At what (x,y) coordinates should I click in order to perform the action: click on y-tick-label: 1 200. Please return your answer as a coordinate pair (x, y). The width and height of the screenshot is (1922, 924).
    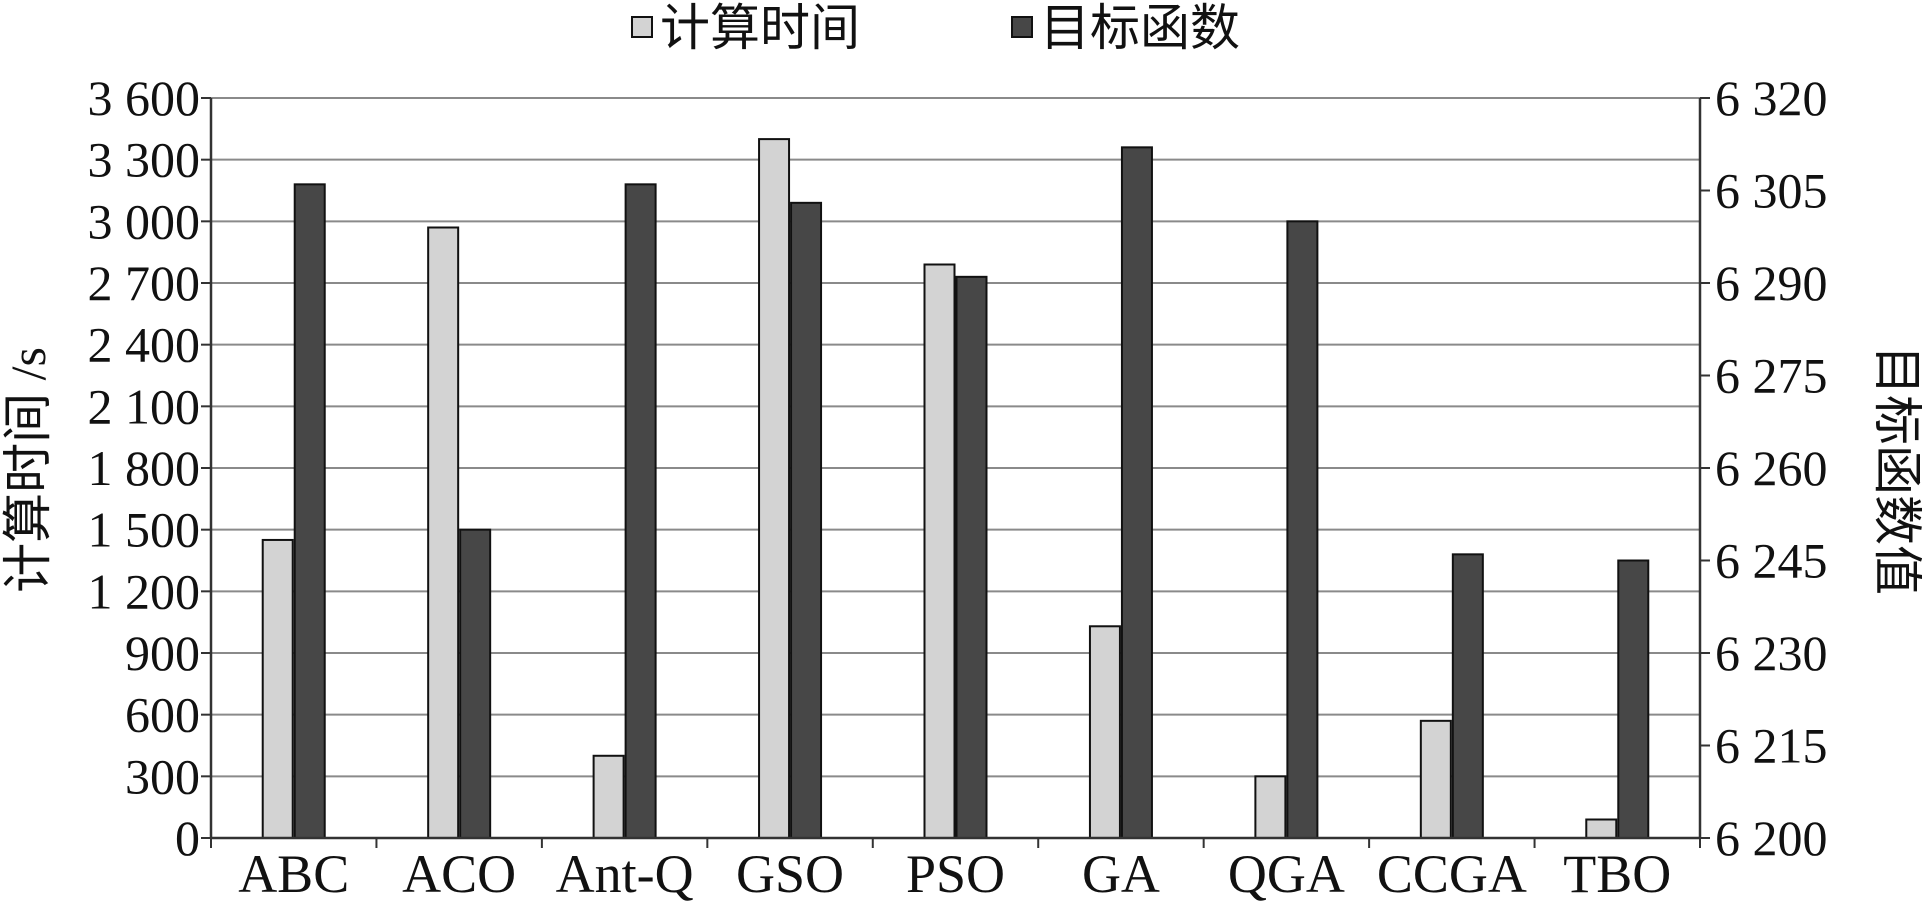
    Looking at the image, I should click on (144, 591).